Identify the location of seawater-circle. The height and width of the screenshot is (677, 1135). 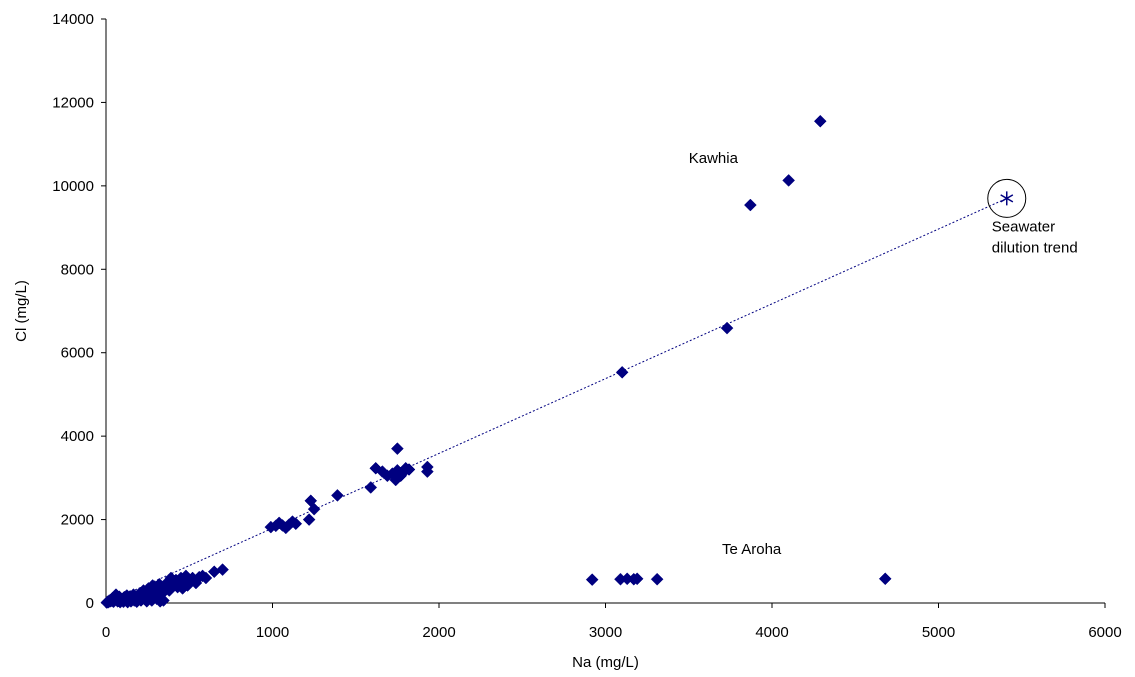
(1007, 198).